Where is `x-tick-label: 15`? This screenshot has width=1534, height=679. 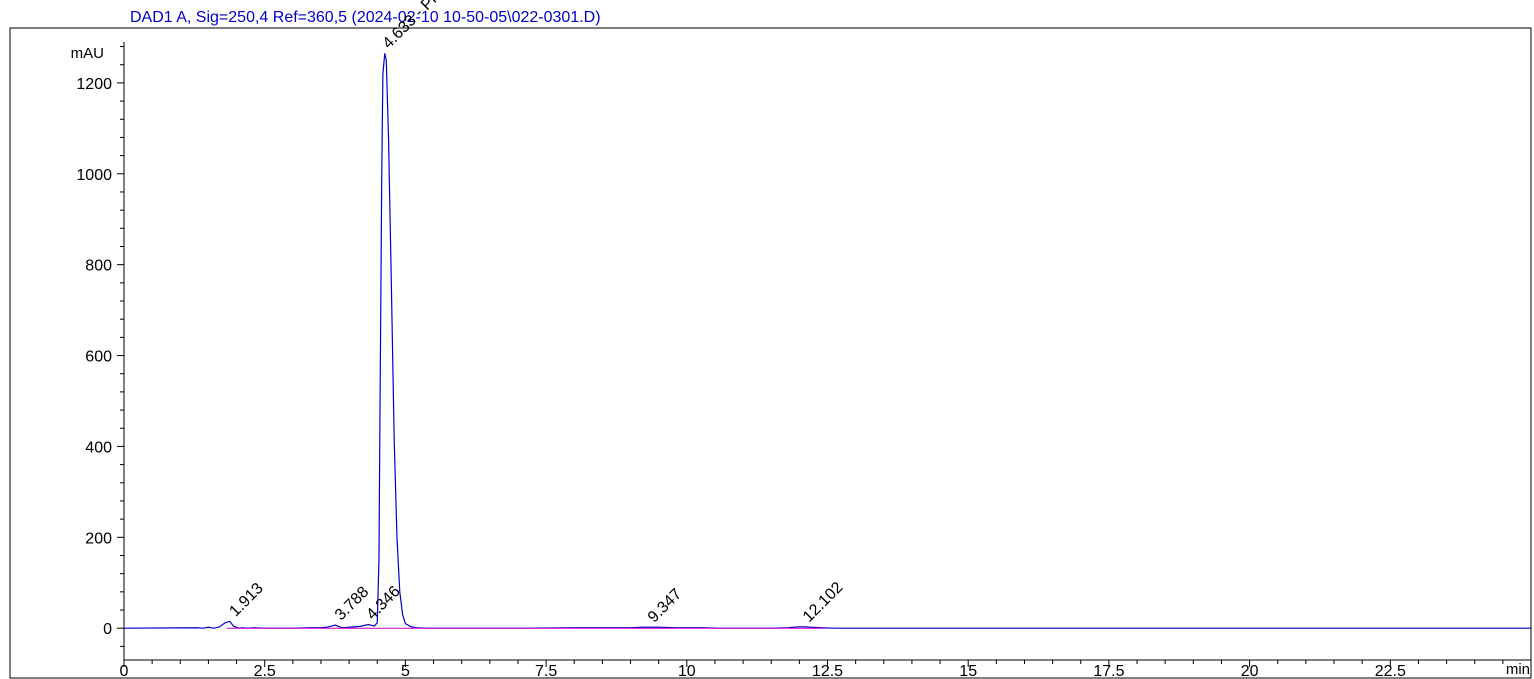 x-tick-label: 15 is located at coordinates (968, 671).